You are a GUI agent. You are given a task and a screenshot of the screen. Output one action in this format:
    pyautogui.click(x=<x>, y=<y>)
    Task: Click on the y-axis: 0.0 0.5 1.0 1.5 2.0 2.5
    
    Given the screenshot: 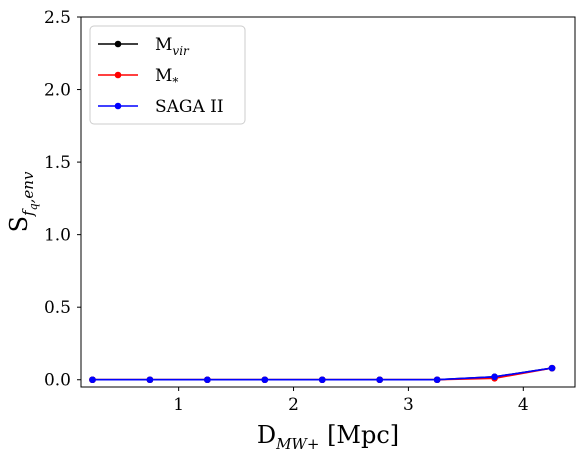 What is the action you would take?
    pyautogui.click(x=62, y=199)
    